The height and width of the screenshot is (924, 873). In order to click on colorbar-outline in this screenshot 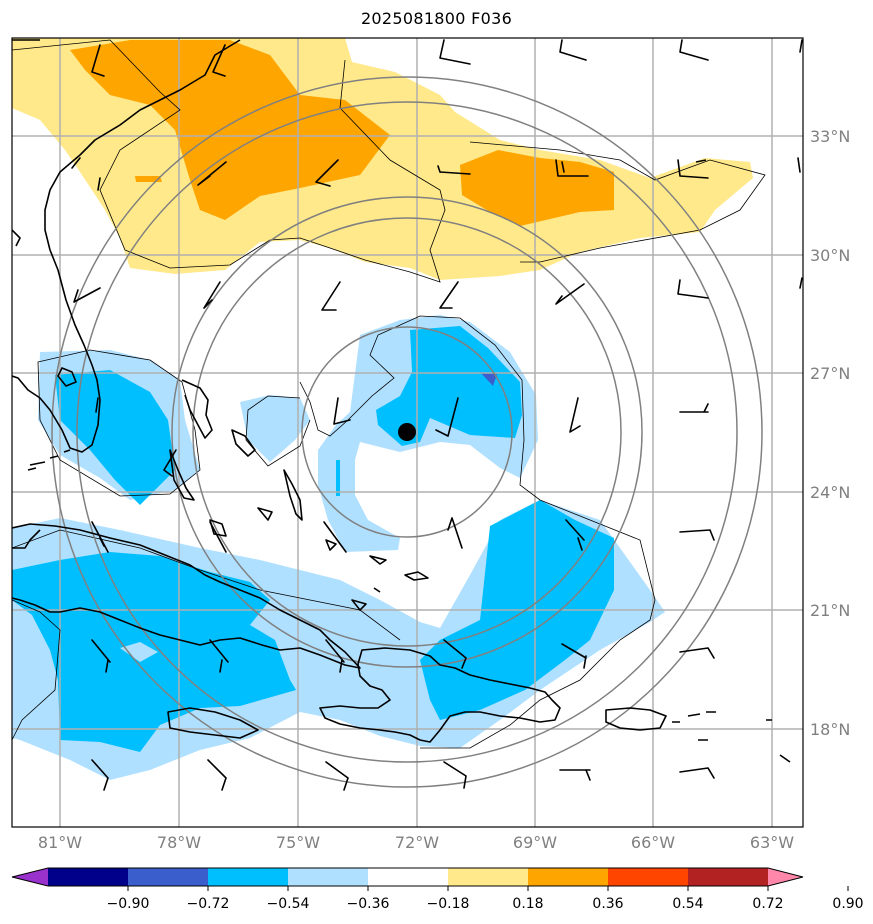, I will do `click(407, 877)`.